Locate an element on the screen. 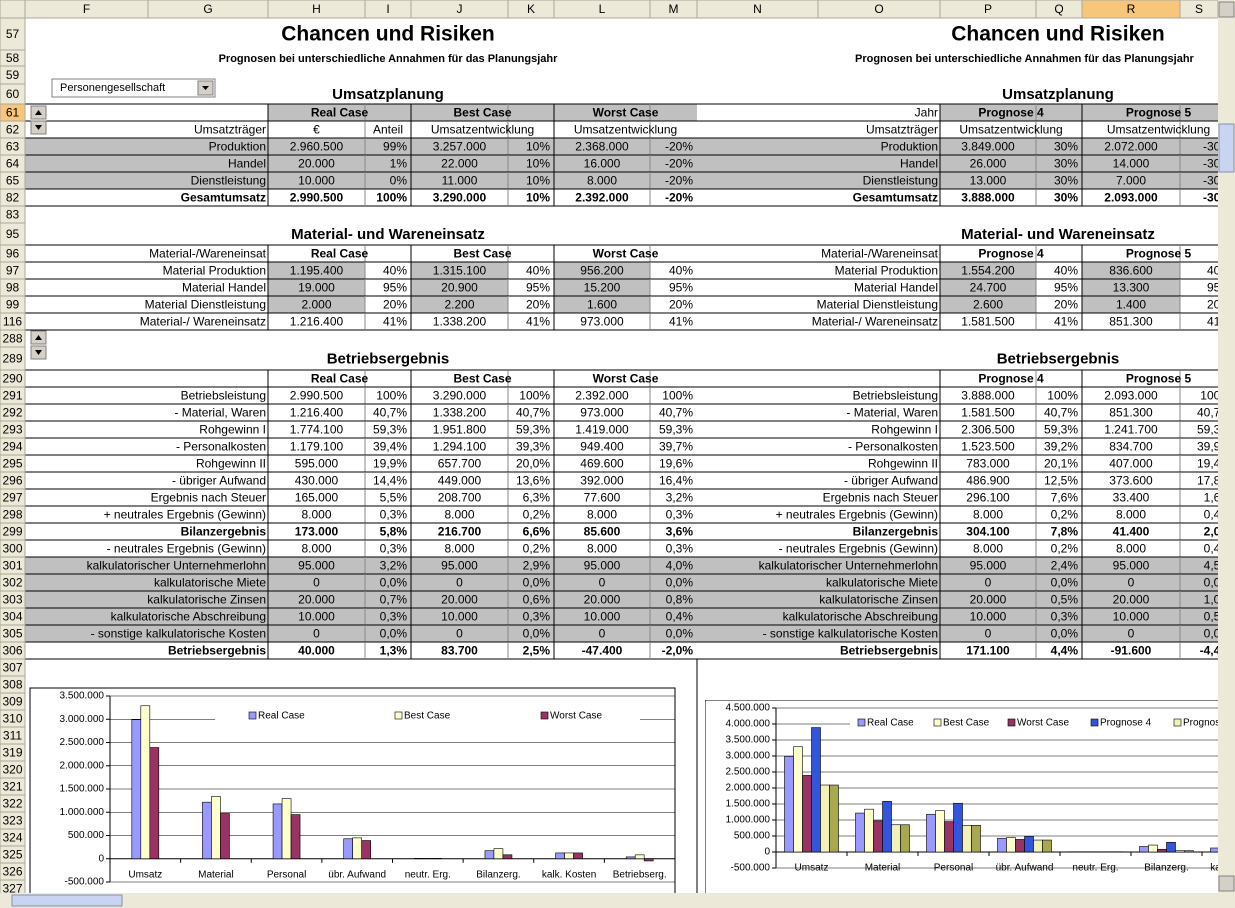 This screenshot has width=1235, height=908. legend-label: Prognose 5 is located at coordinates (1209, 723).